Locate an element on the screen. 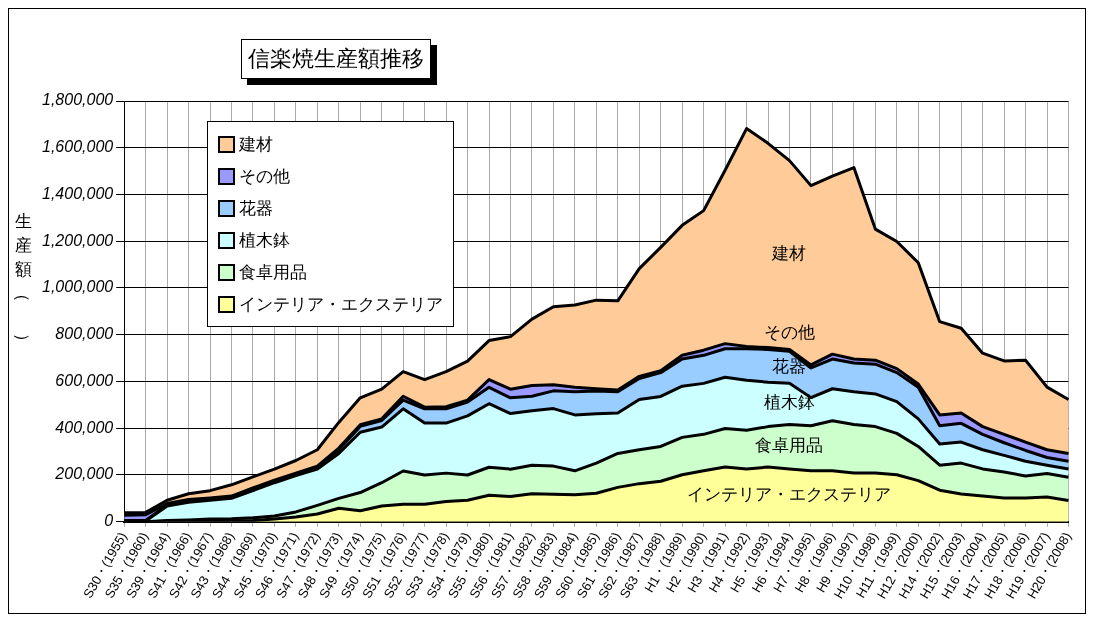 Image resolution: width=1094 pixels, height=621 pixels. legend-label: インテリア・エクステリア is located at coordinates (341, 304).